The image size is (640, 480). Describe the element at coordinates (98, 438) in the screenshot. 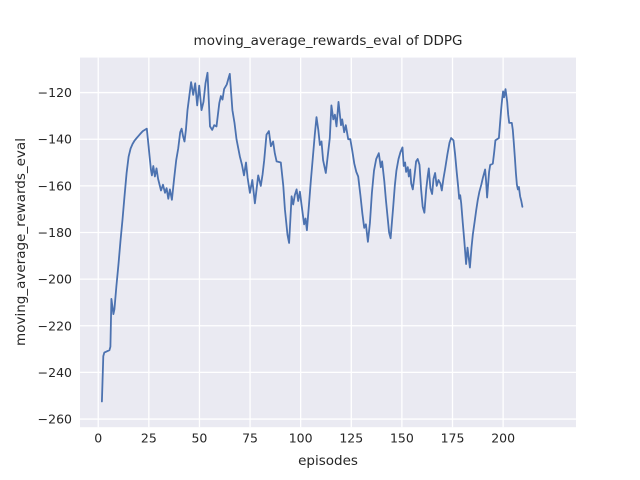

I see `x-tick-label: 0` at that location.